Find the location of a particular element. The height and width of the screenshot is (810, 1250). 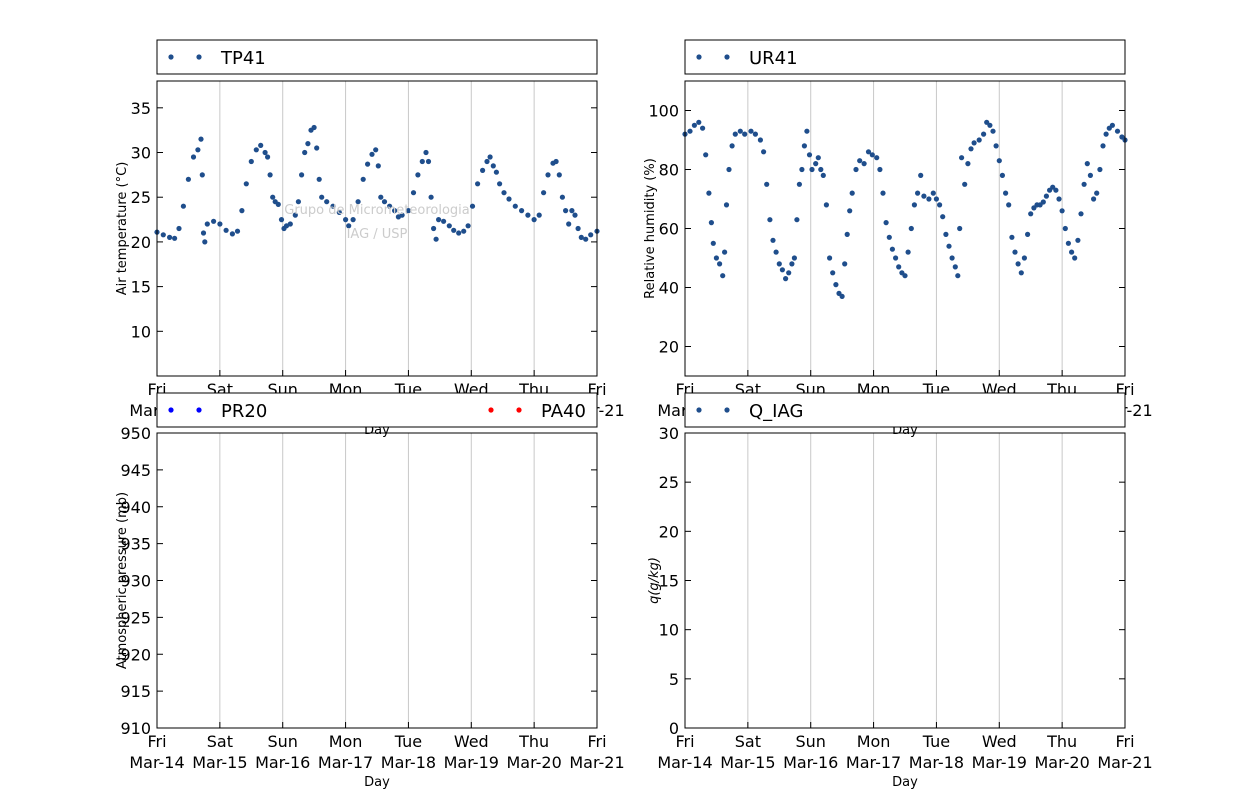

y-tick-label: 950 is located at coordinates (135, 433).